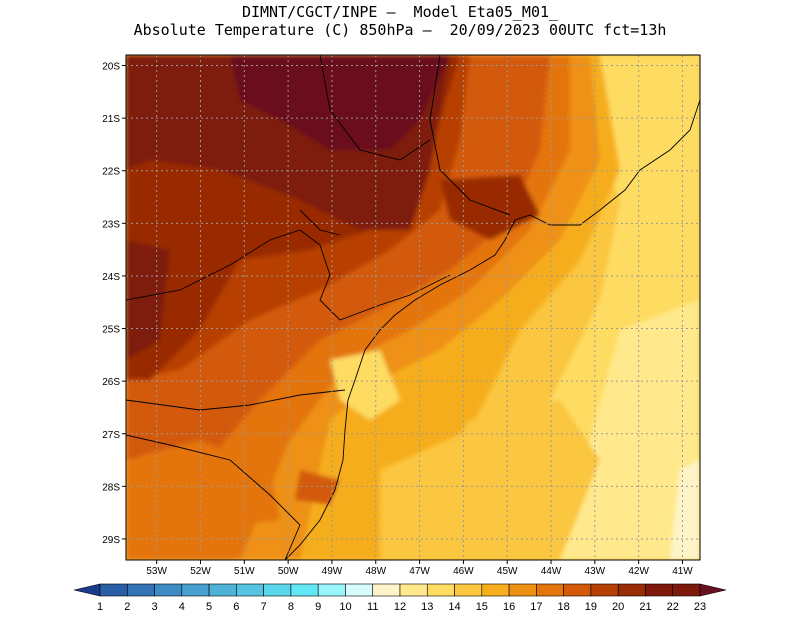 Image resolution: width=800 pixels, height=618 pixels. Describe the element at coordinates (509, 607) in the screenshot. I see `colorbar-label: 16` at that location.